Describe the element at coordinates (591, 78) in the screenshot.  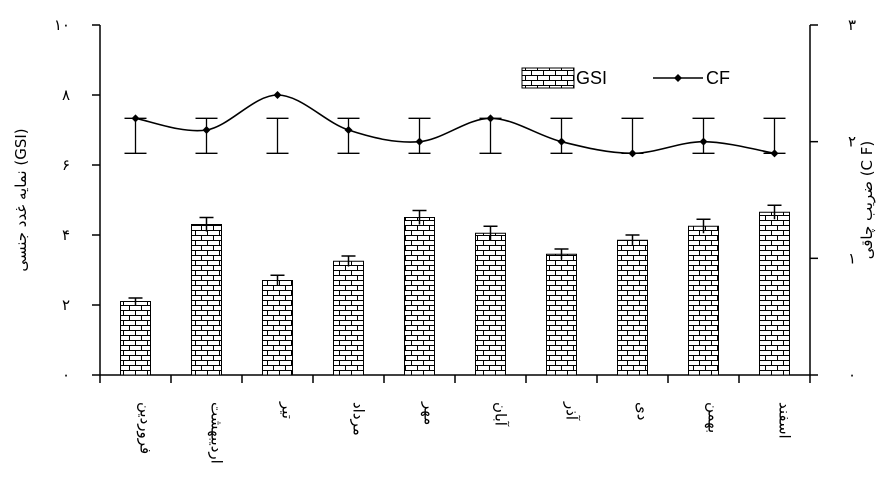
I see `legend-gsi-label: GSI` at that location.